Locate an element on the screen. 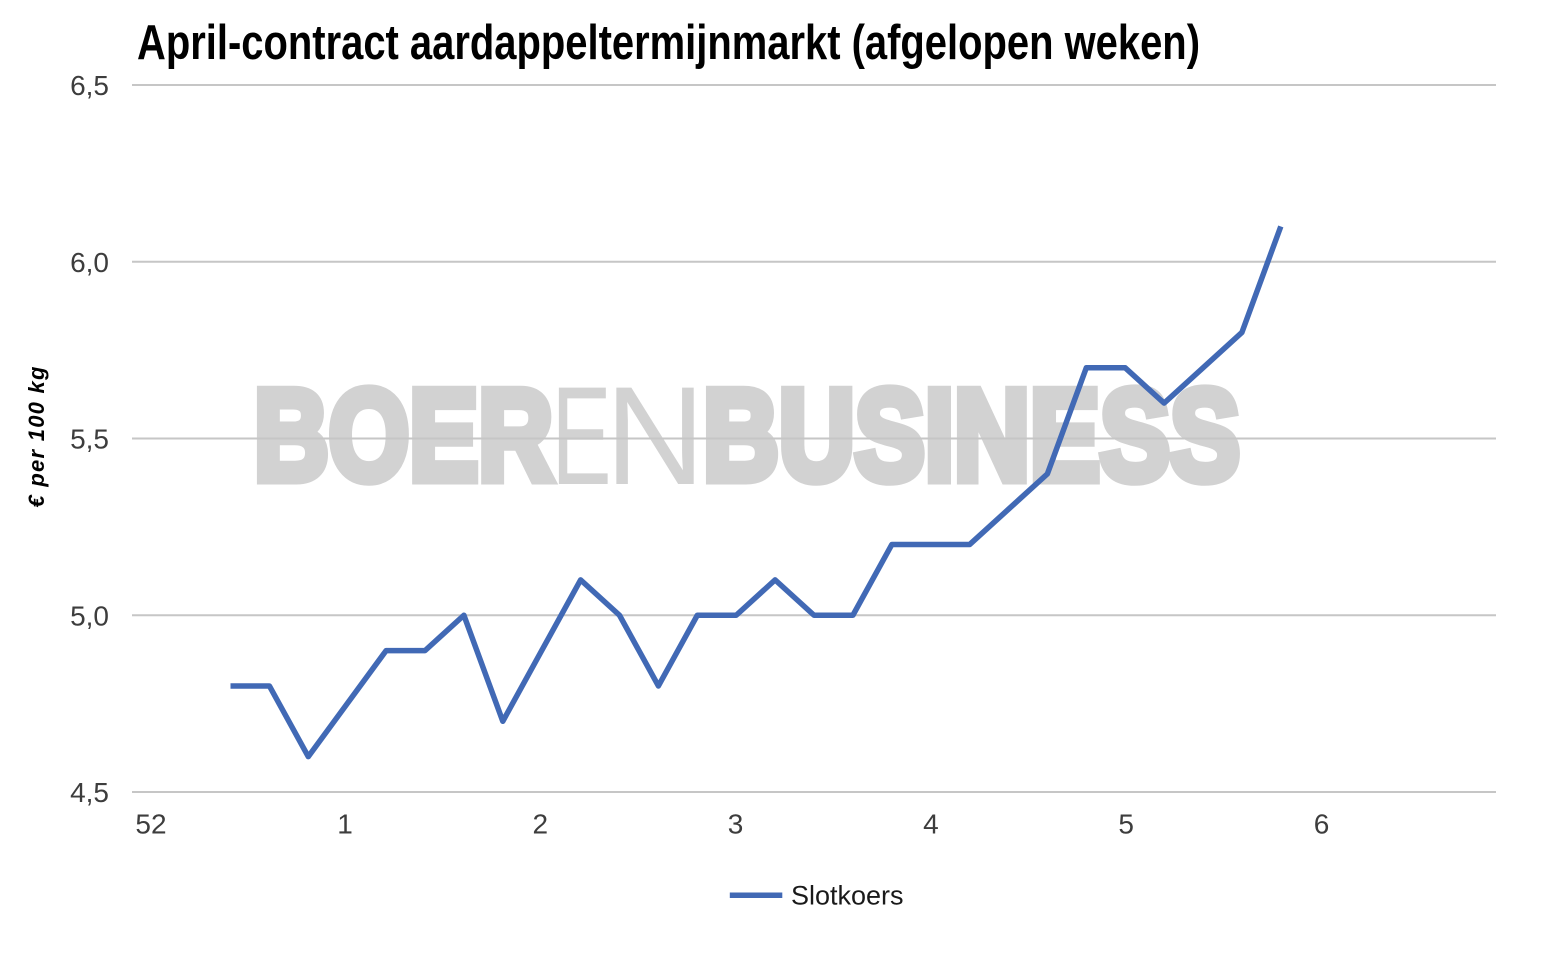 This screenshot has height=959, width=1552. svg-text: 1 is located at coordinates (345, 824).